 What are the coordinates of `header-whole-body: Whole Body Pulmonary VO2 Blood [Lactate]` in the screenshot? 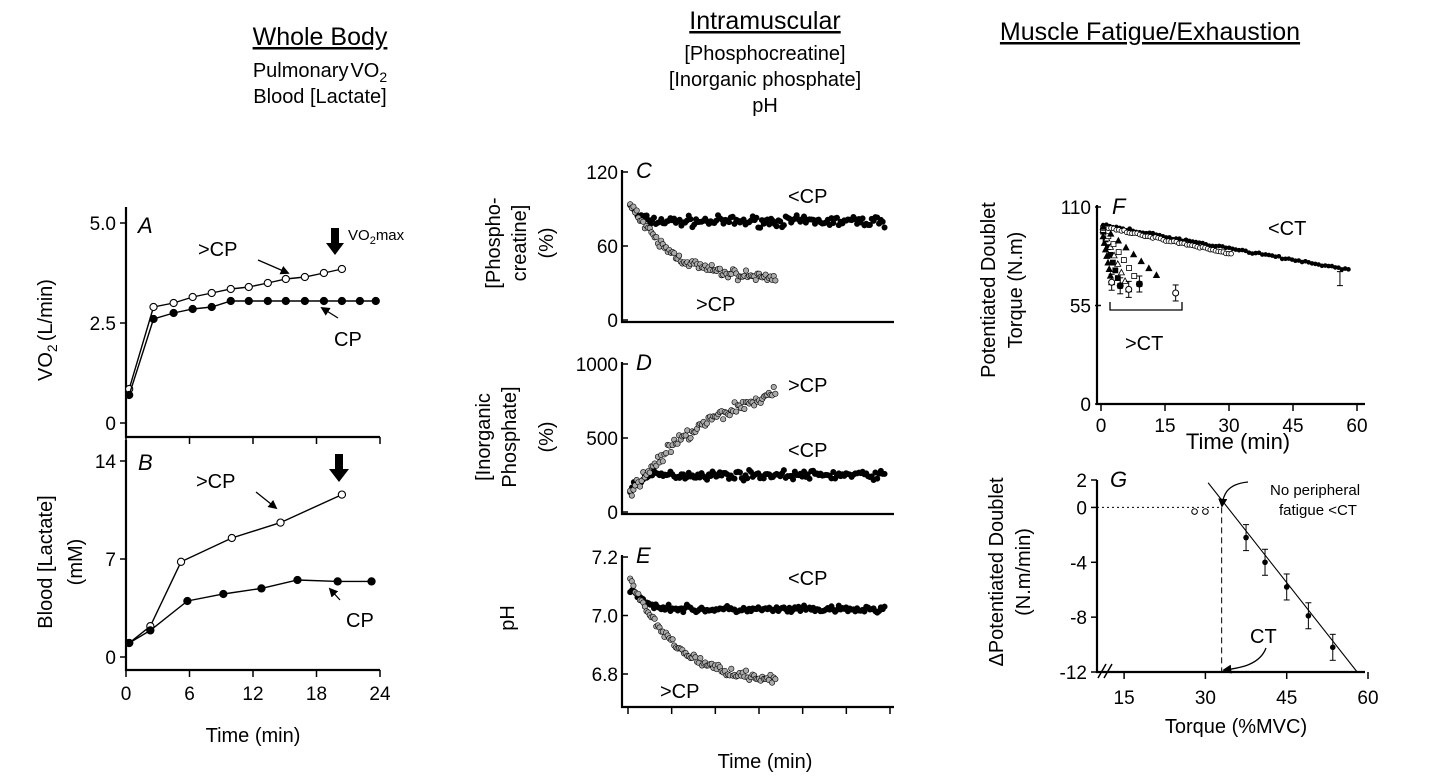 It's located at (320, 65).